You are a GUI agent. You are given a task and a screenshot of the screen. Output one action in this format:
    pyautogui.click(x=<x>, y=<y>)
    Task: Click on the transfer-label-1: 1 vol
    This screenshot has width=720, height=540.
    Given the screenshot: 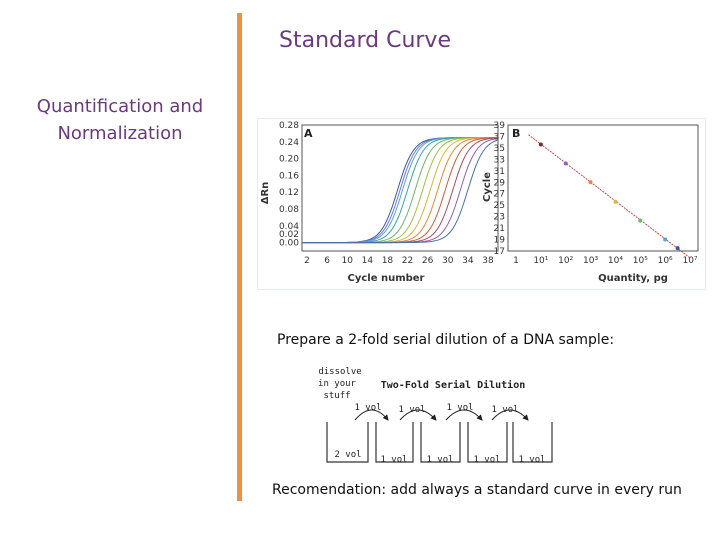 What is the action you would take?
    pyautogui.click(x=367, y=408)
    